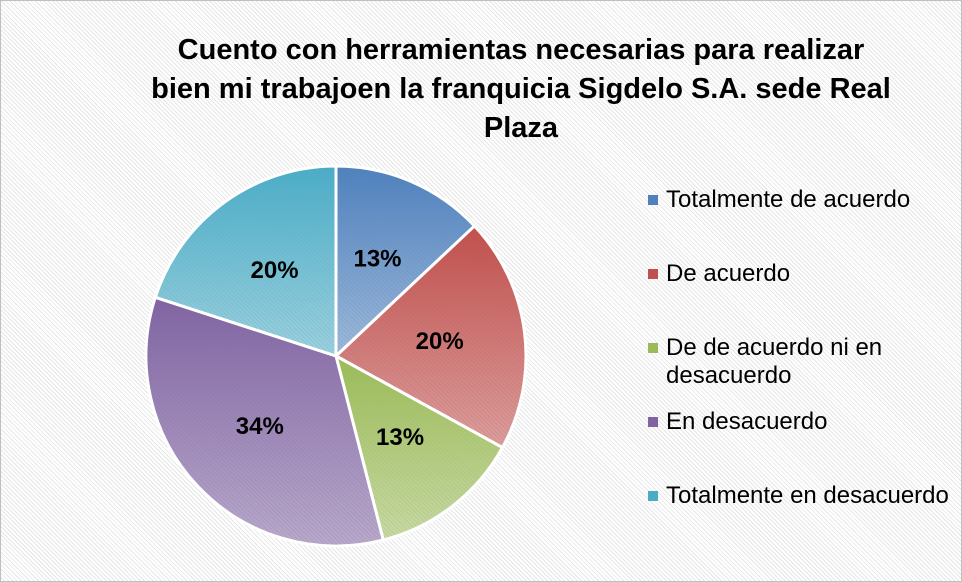  What do you see at coordinates (807, 495) in the screenshot?
I see `legend-label: Totalmente en desacuerdo` at bounding box center [807, 495].